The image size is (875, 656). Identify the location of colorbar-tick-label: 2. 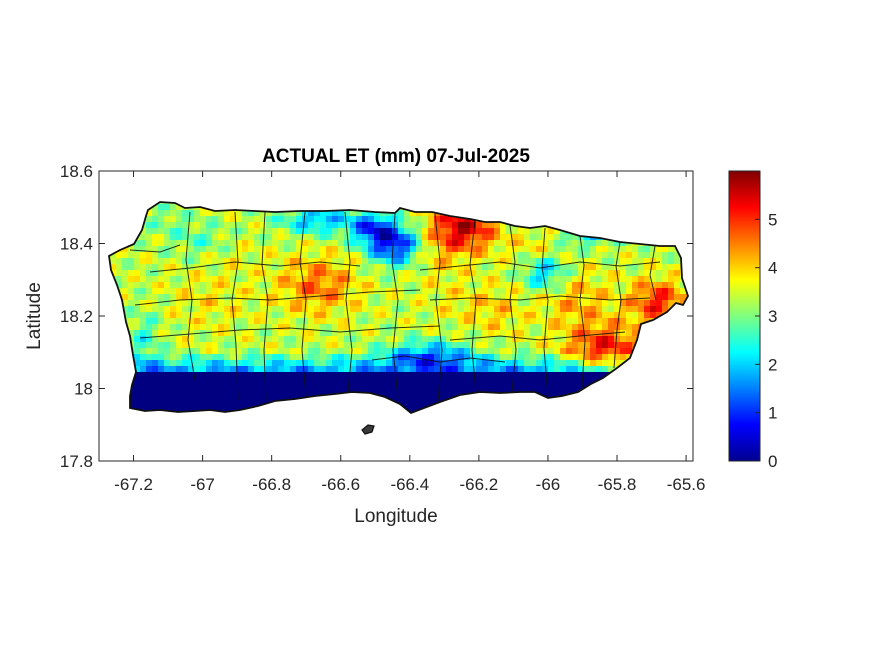
(772, 364).